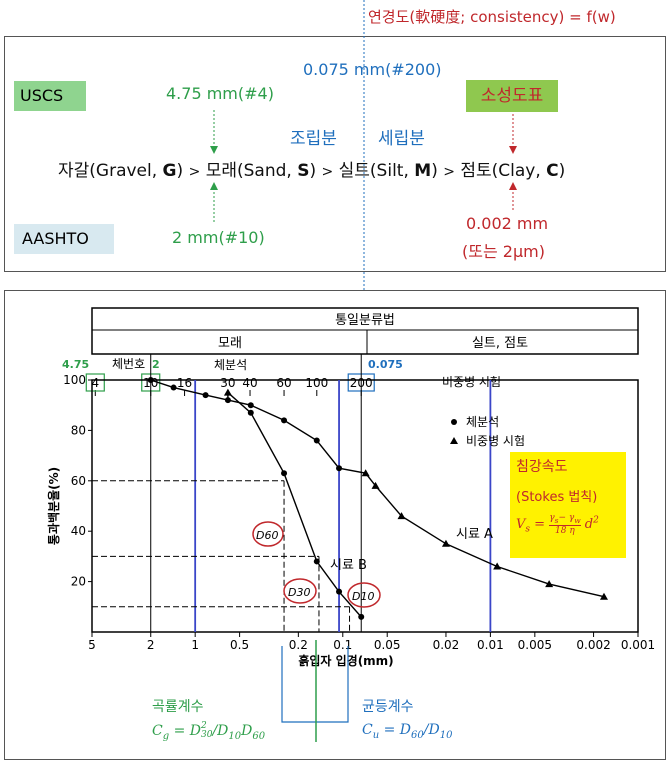 Image resolution: width=670 pixels, height=764 pixels. What do you see at coordinates (195, 645) in the screenshot?
I see `x-tick-label: 1` at bounding box center [195, 645].